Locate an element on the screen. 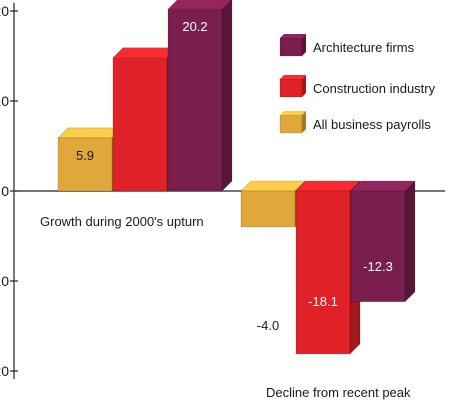 Image resolution: width=450 pixels, height=406 pixels. category-label: Decline from recent peak is located at coordinates (338, 392).